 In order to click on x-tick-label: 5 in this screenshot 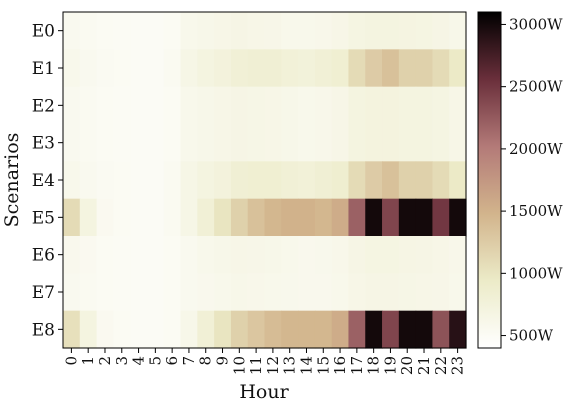, I will do `click(155, 361)`.